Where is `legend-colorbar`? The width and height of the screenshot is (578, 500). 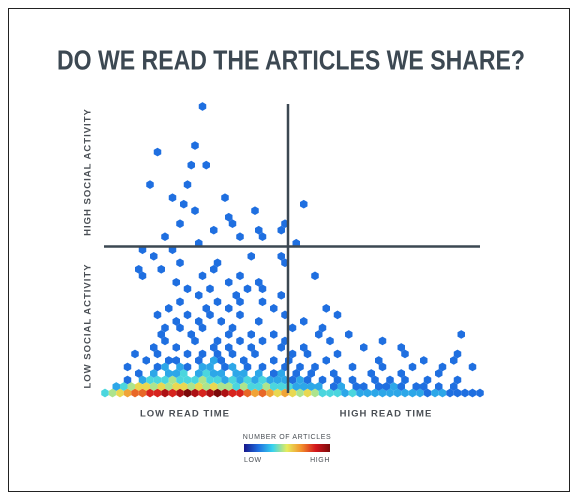 legend-colorbar is located at coordinates (287, 448).